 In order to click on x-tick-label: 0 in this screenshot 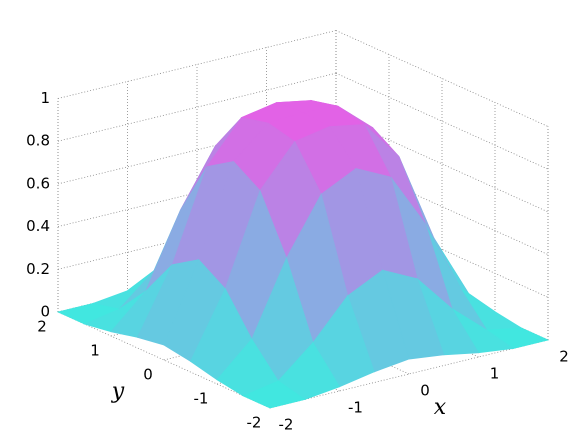, I will do `click(425, 391)`.